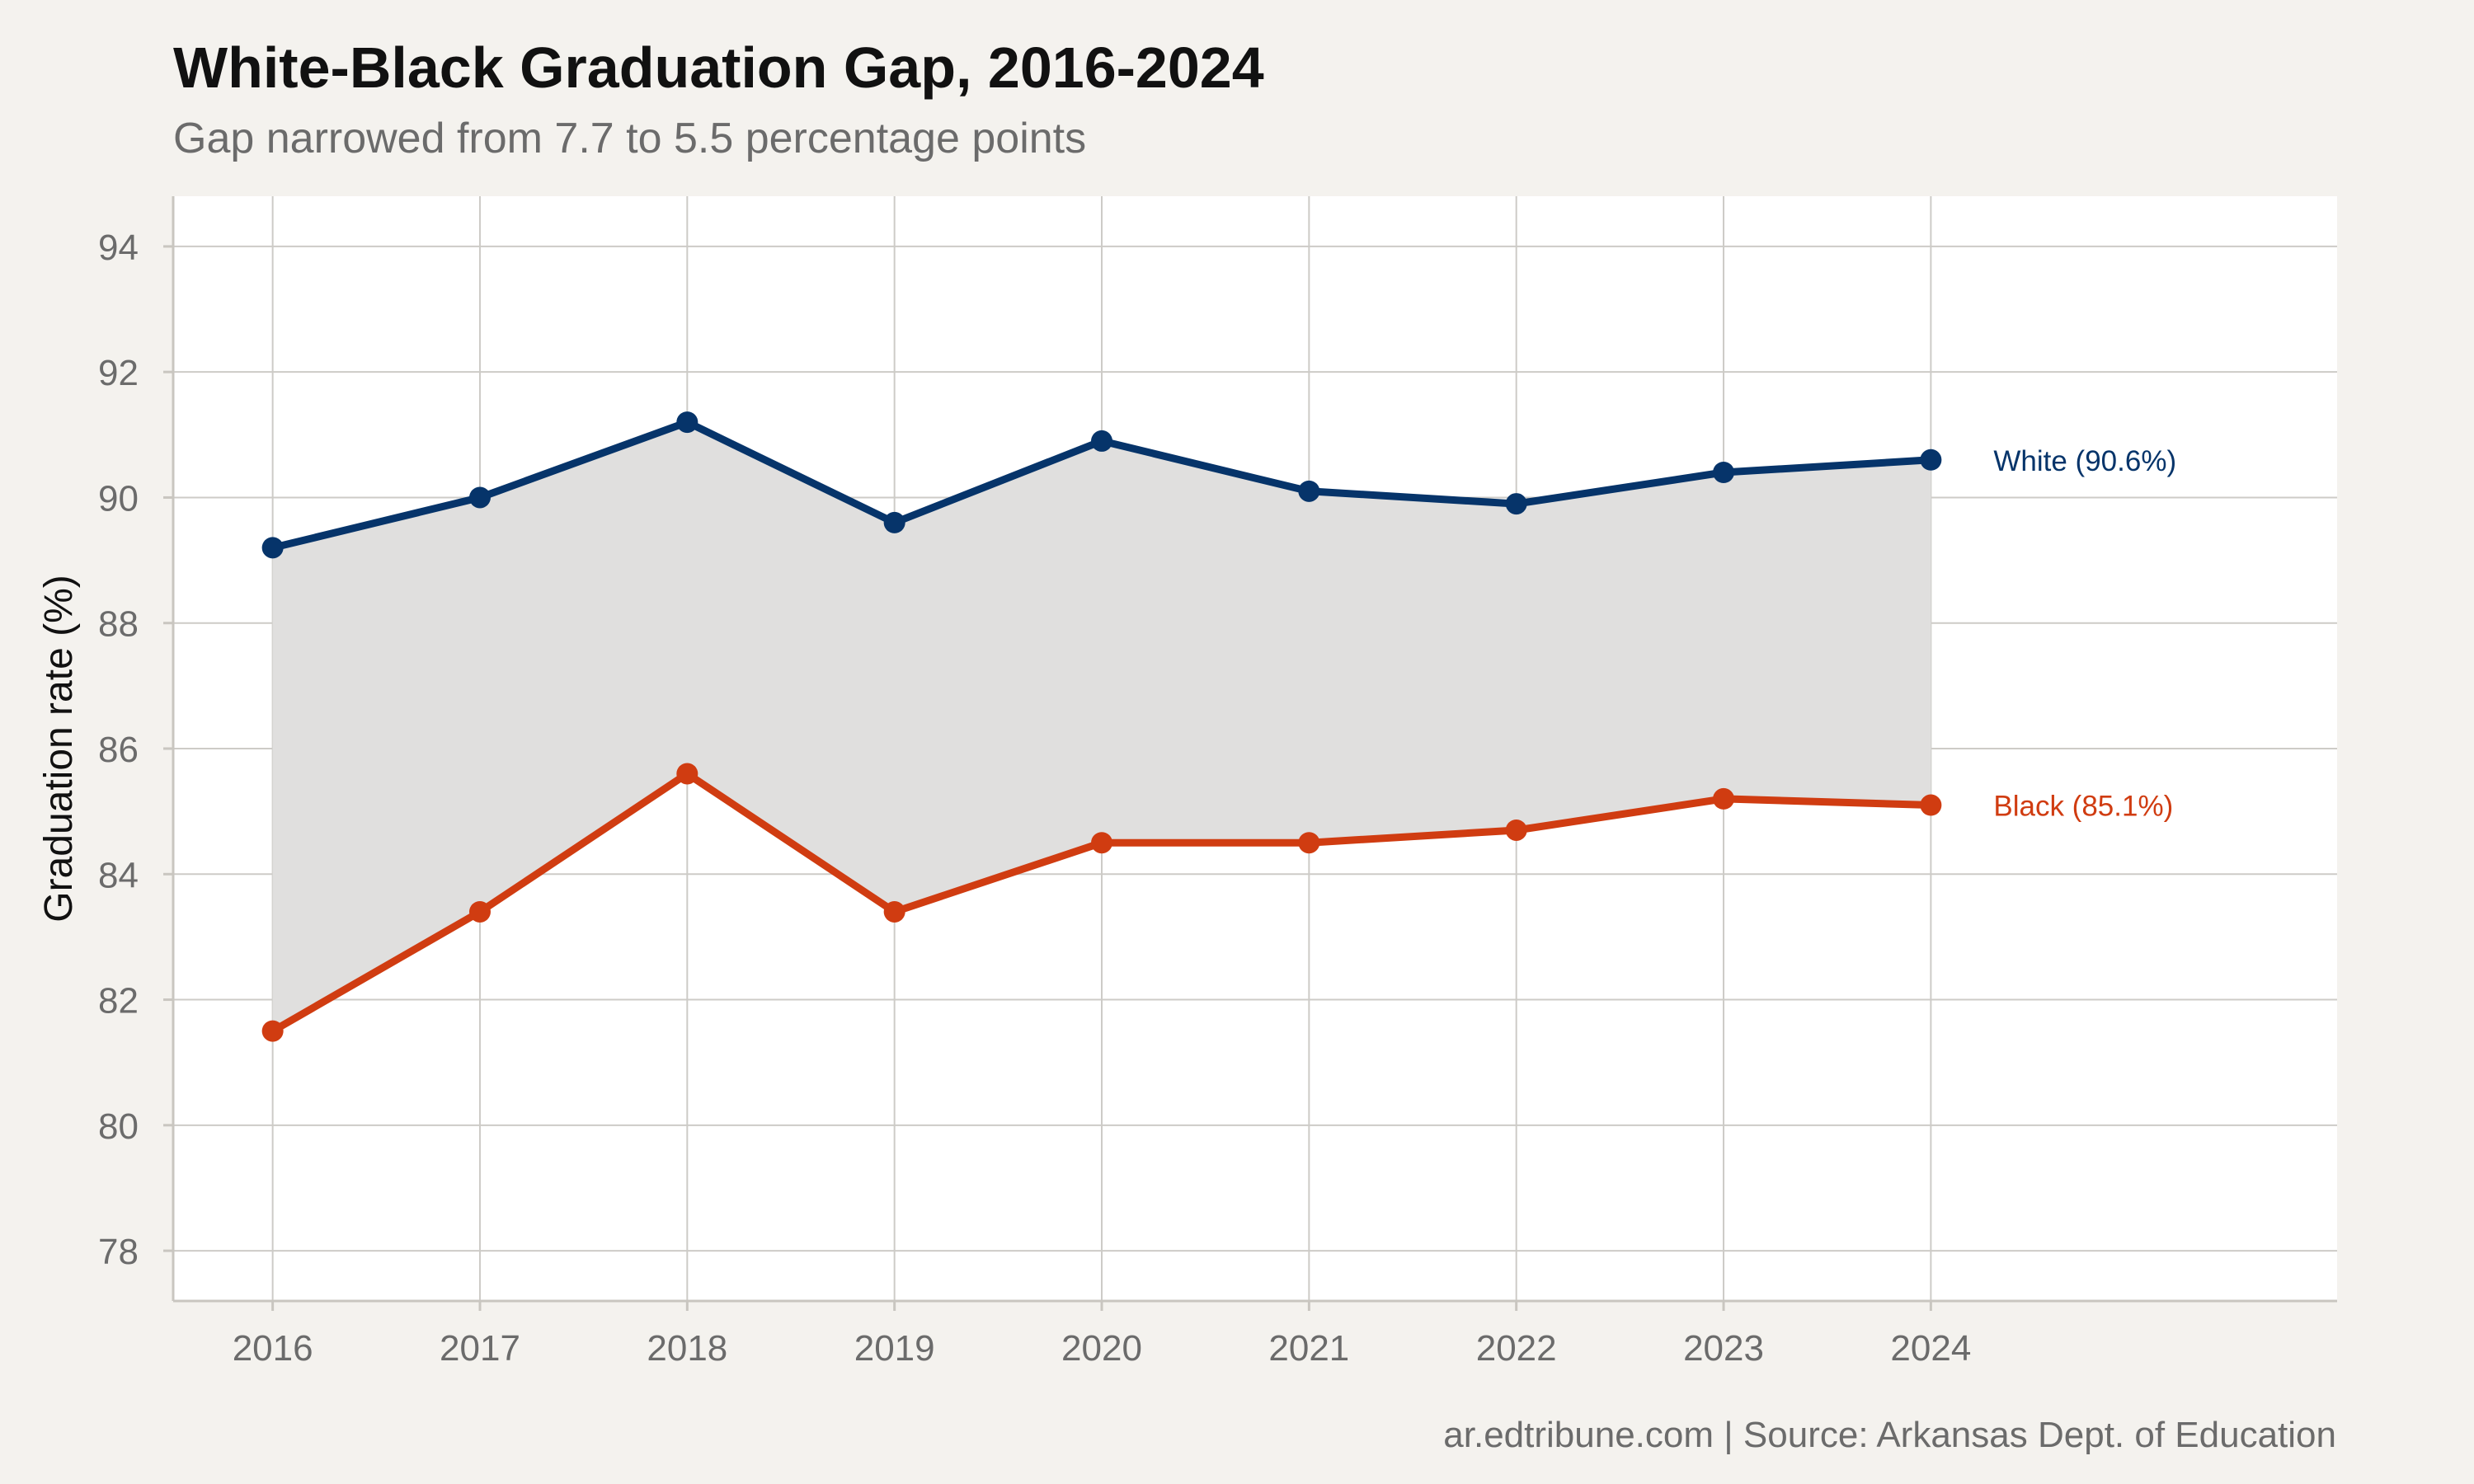 The width and height of the screenshot is (2474, 1484). What do you see at coordinates (480, 1348) in the screenshot?
I see `x-tick-label: 2017` at bounding box center [480, 1348].